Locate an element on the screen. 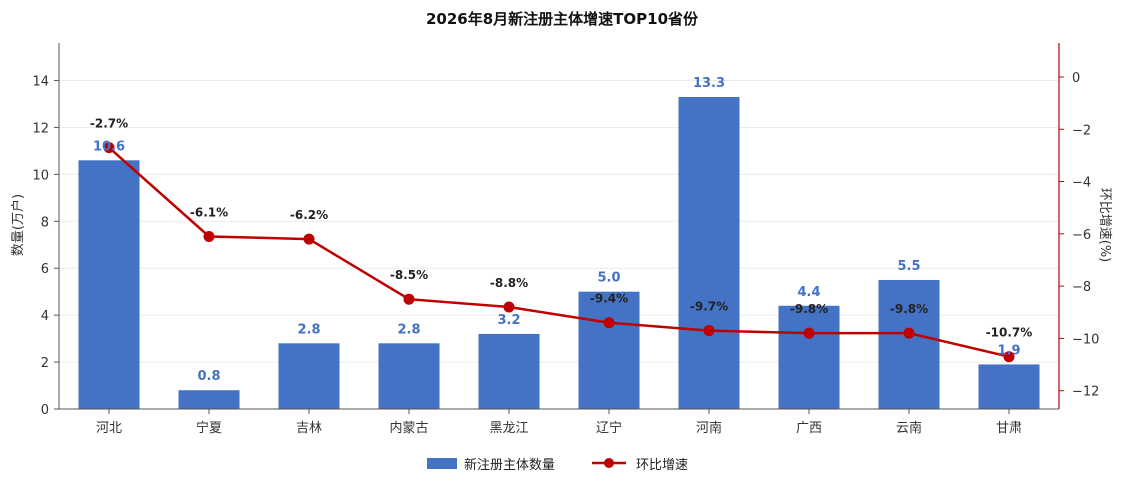 Image resolution: width=1124 pixels, height=493 pixels. bar-value-label: 0.8 is located at coordinates (208, 376).